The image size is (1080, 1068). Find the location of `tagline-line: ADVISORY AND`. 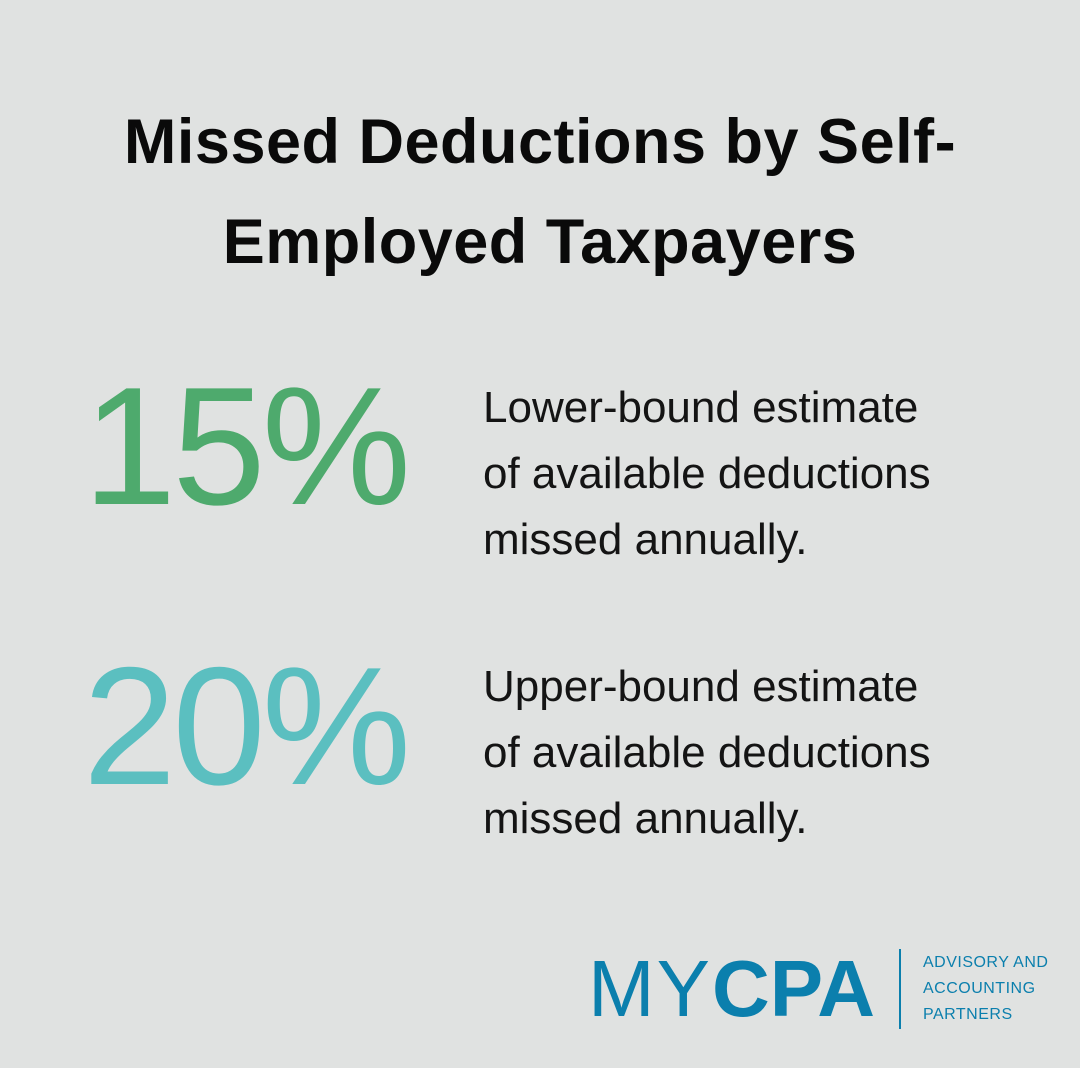

tagline-line: ADVISORY AND is located at coordinates (985, 962).